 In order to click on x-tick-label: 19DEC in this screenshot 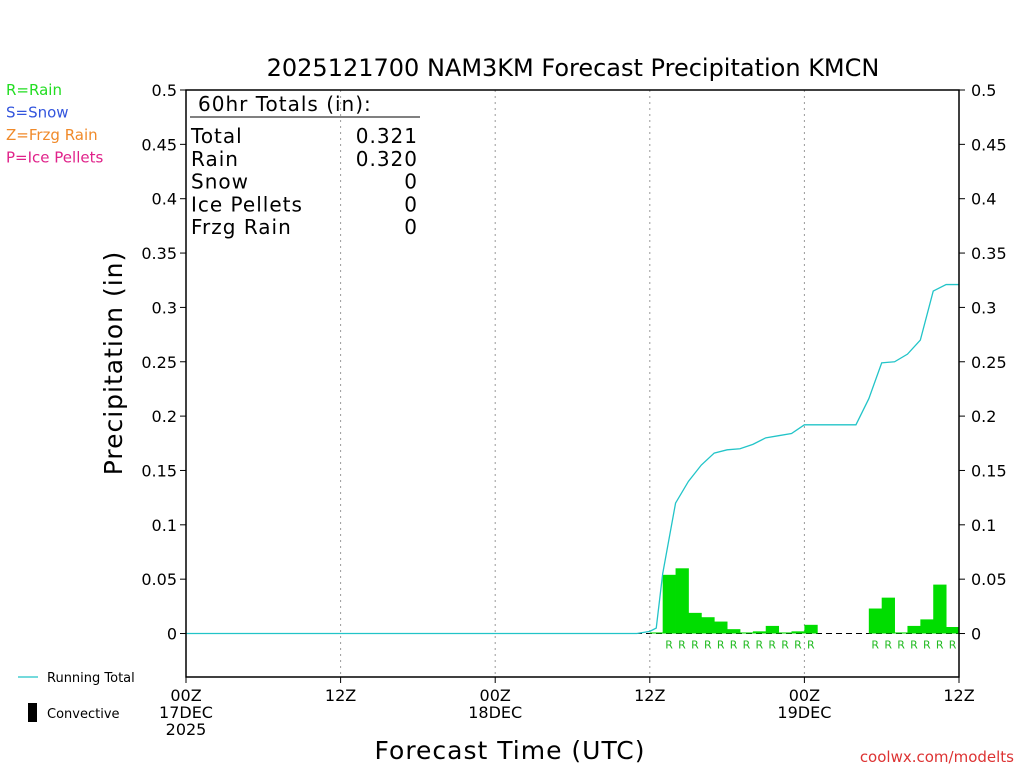, I will do `click(804, 712)`.